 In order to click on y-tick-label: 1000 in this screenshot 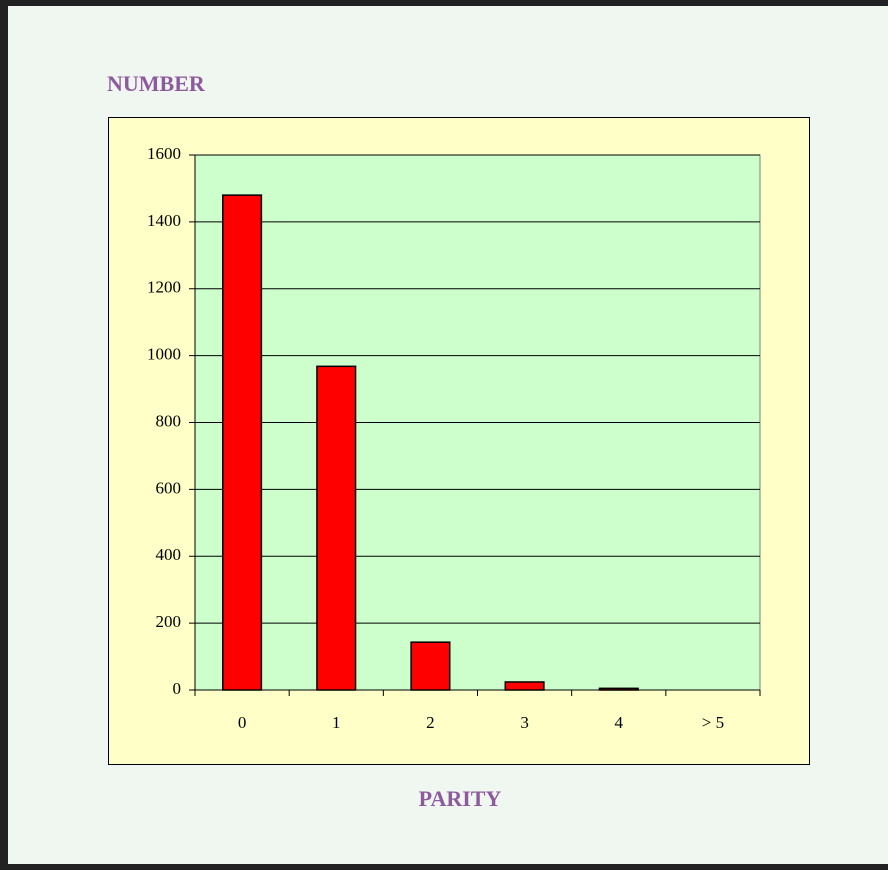, I will do `click(164, 354)`.